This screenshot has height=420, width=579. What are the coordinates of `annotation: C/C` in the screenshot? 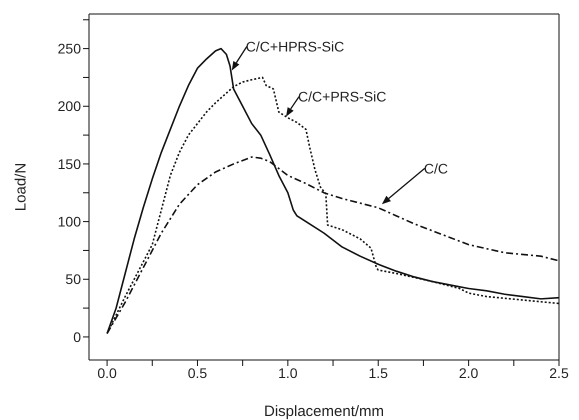 It's located at (436, 168).